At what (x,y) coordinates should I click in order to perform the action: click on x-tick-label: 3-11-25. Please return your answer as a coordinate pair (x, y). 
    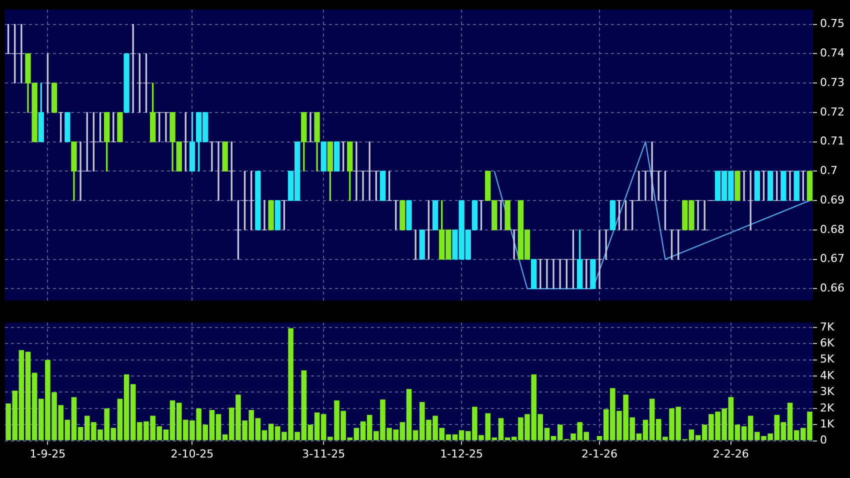
    Looking at the image, I should click on (324, 453).